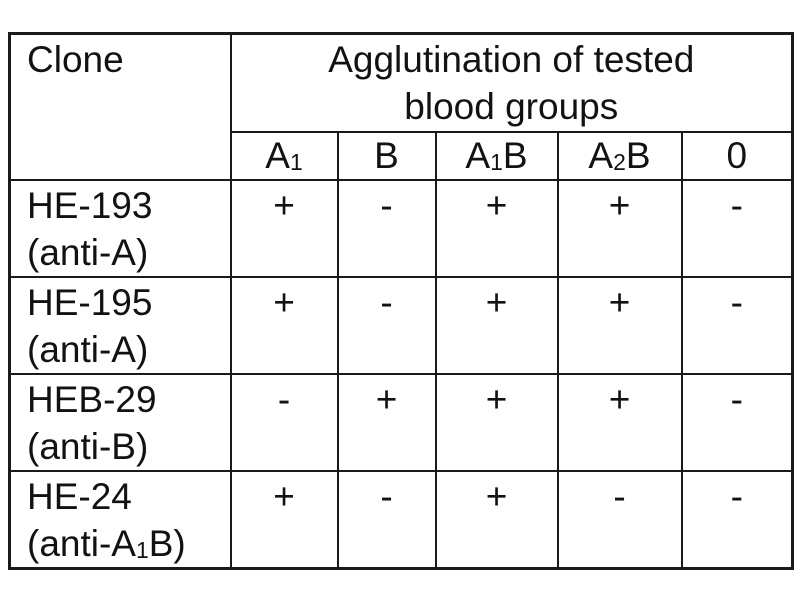 This screenshot has width=800, height=600. What do you see at coordinates (386, 155) in the screenshot?
I see `column-header-b: B` at bounding box center [386, 155].